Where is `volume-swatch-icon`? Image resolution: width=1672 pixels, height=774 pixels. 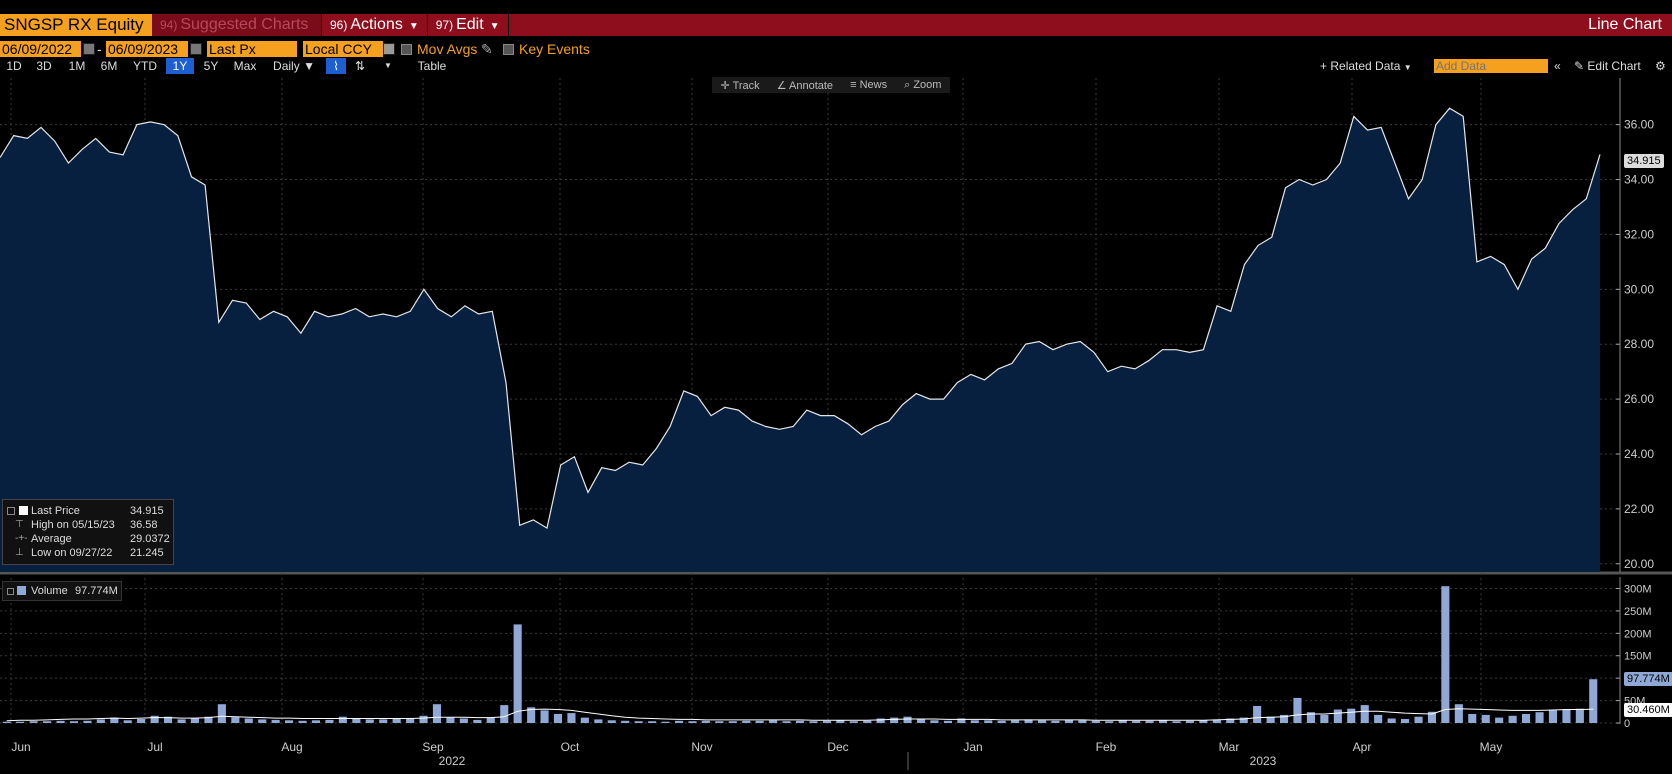 volume-swatch-icon is located at coordinates (21, 590).